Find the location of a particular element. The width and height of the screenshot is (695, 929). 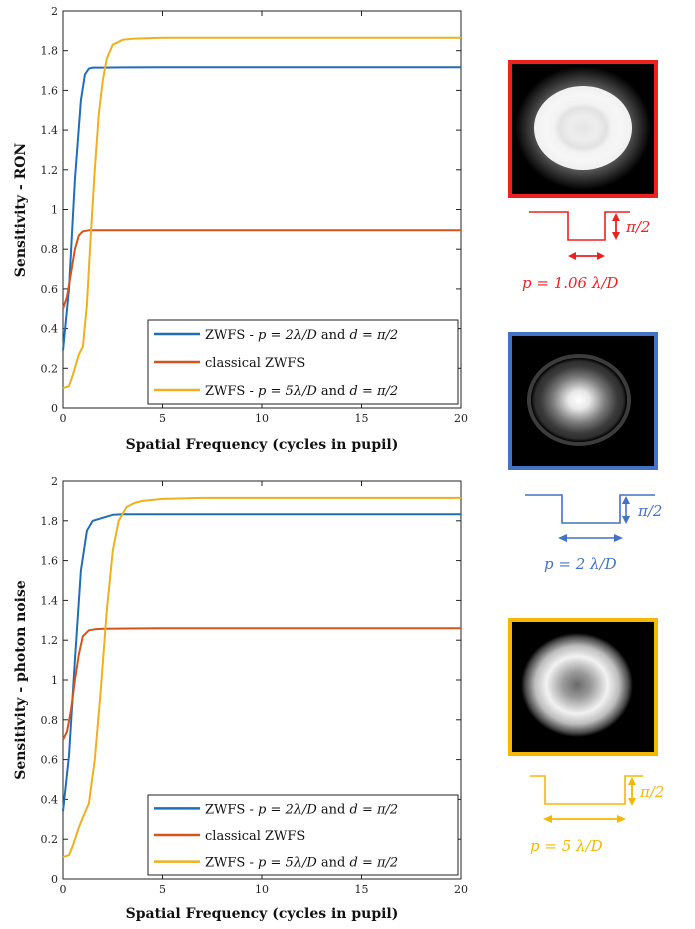

psf-ring is located at coordinates (577, 685).